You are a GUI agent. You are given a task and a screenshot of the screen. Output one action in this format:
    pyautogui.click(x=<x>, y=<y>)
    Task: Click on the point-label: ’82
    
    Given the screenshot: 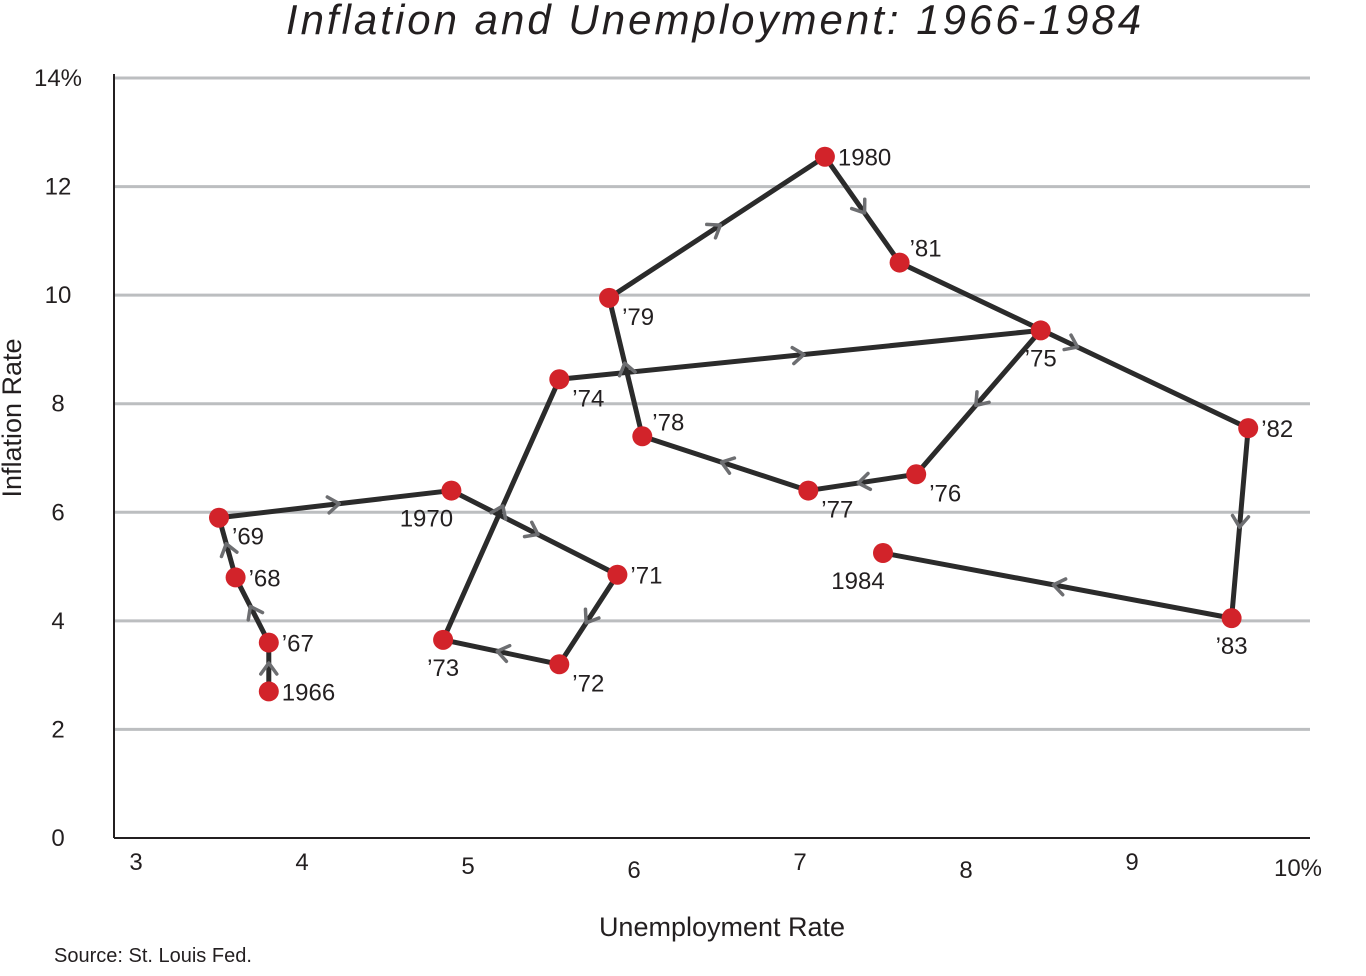 What is the action you would take?
    pyautogui.click(x=1277, y=429)
    